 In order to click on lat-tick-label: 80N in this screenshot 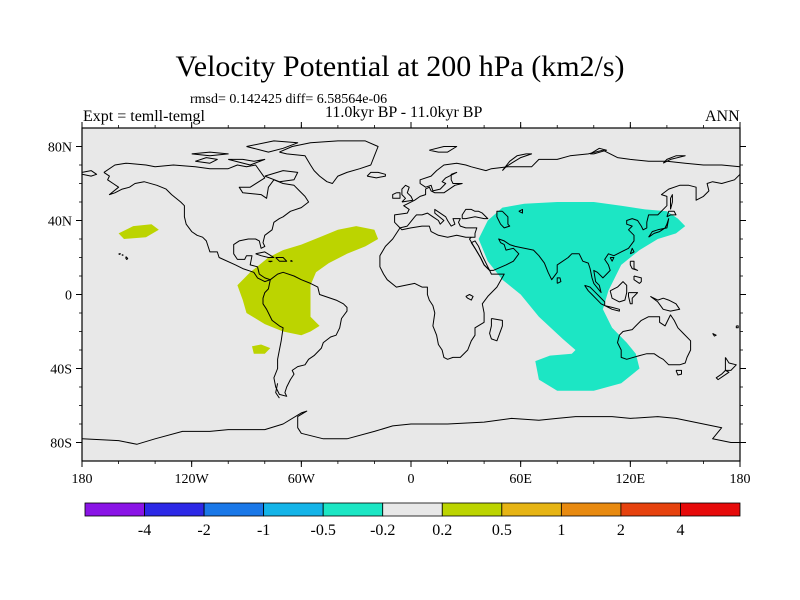, I will do `click(60, 148)`.